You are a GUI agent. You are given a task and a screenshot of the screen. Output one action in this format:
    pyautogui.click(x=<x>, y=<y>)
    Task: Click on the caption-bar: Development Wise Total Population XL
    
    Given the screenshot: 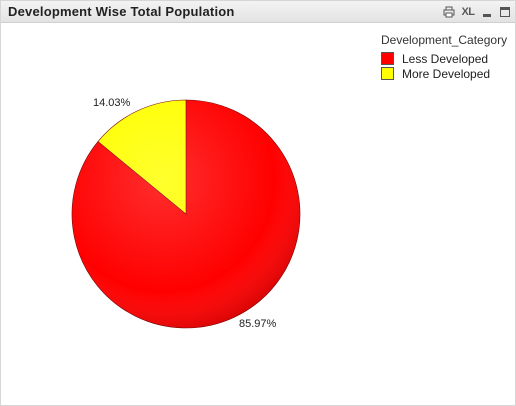 What is the action you would take?
    pyautogui.click(x=258, y=12)
    